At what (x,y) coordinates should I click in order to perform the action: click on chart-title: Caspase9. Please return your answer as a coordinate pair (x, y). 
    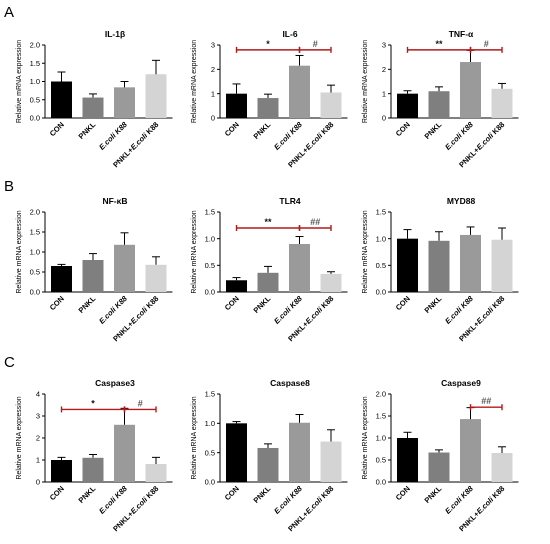
    Looking at the image, I should click on (461, 383).